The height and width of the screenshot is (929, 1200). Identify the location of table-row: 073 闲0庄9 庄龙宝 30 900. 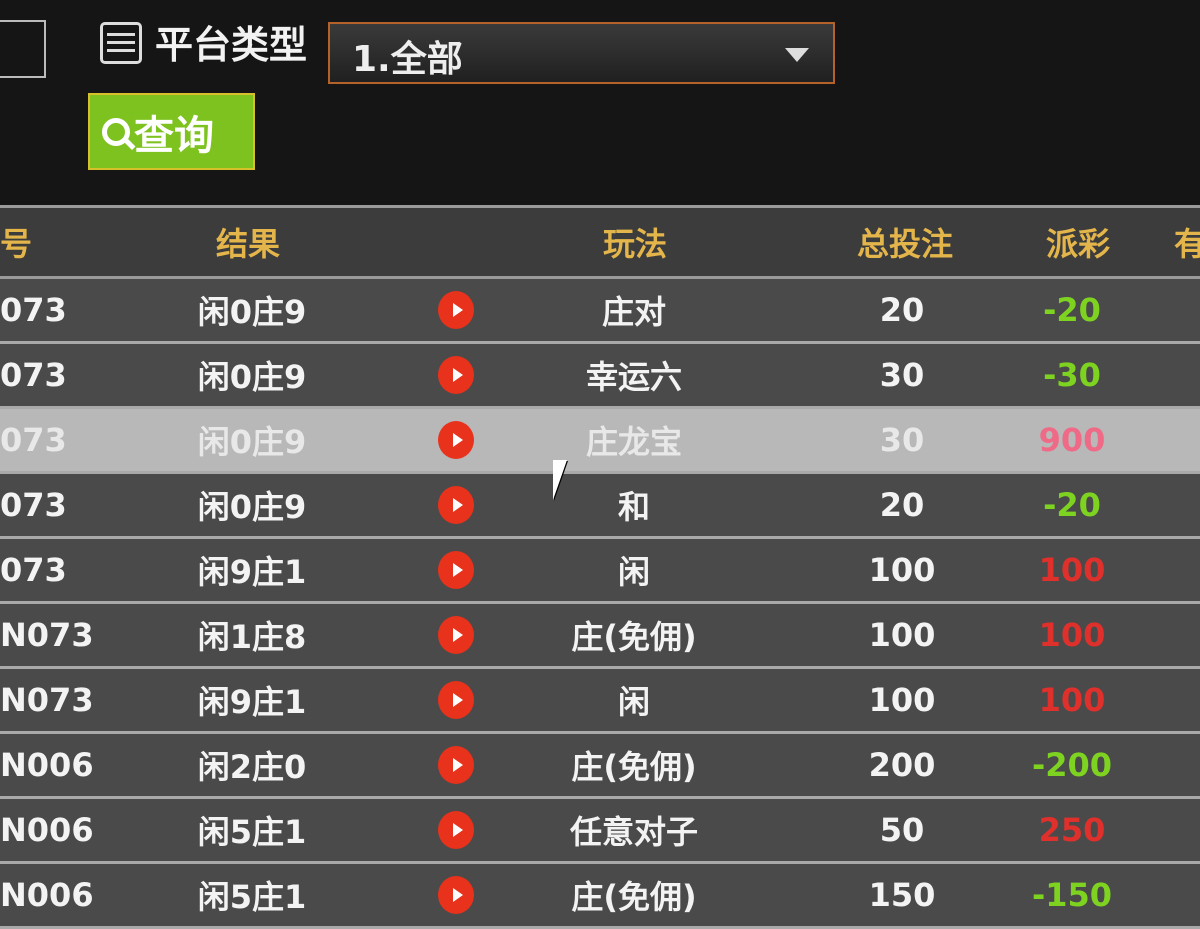
(600, 441).